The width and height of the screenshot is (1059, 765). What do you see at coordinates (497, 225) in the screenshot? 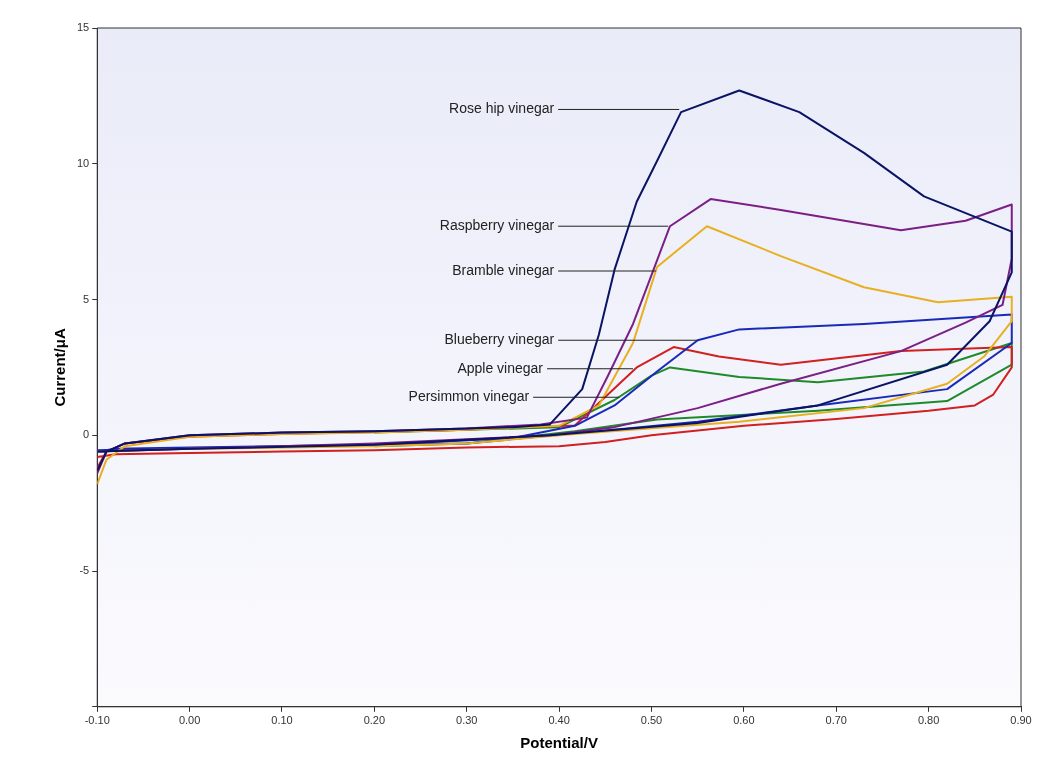
I see `annotation: Raspberry vinegar` at bounding box center [497, 225].